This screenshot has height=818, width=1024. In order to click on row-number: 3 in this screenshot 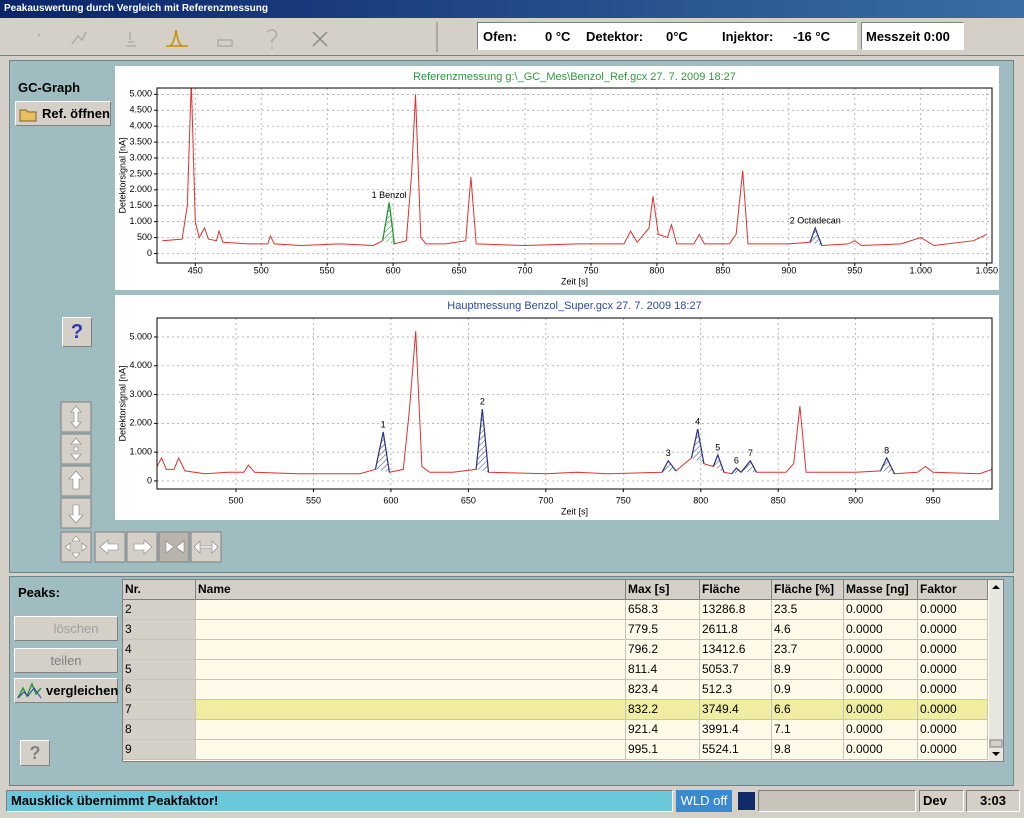, I will do `click(159, 630)`.